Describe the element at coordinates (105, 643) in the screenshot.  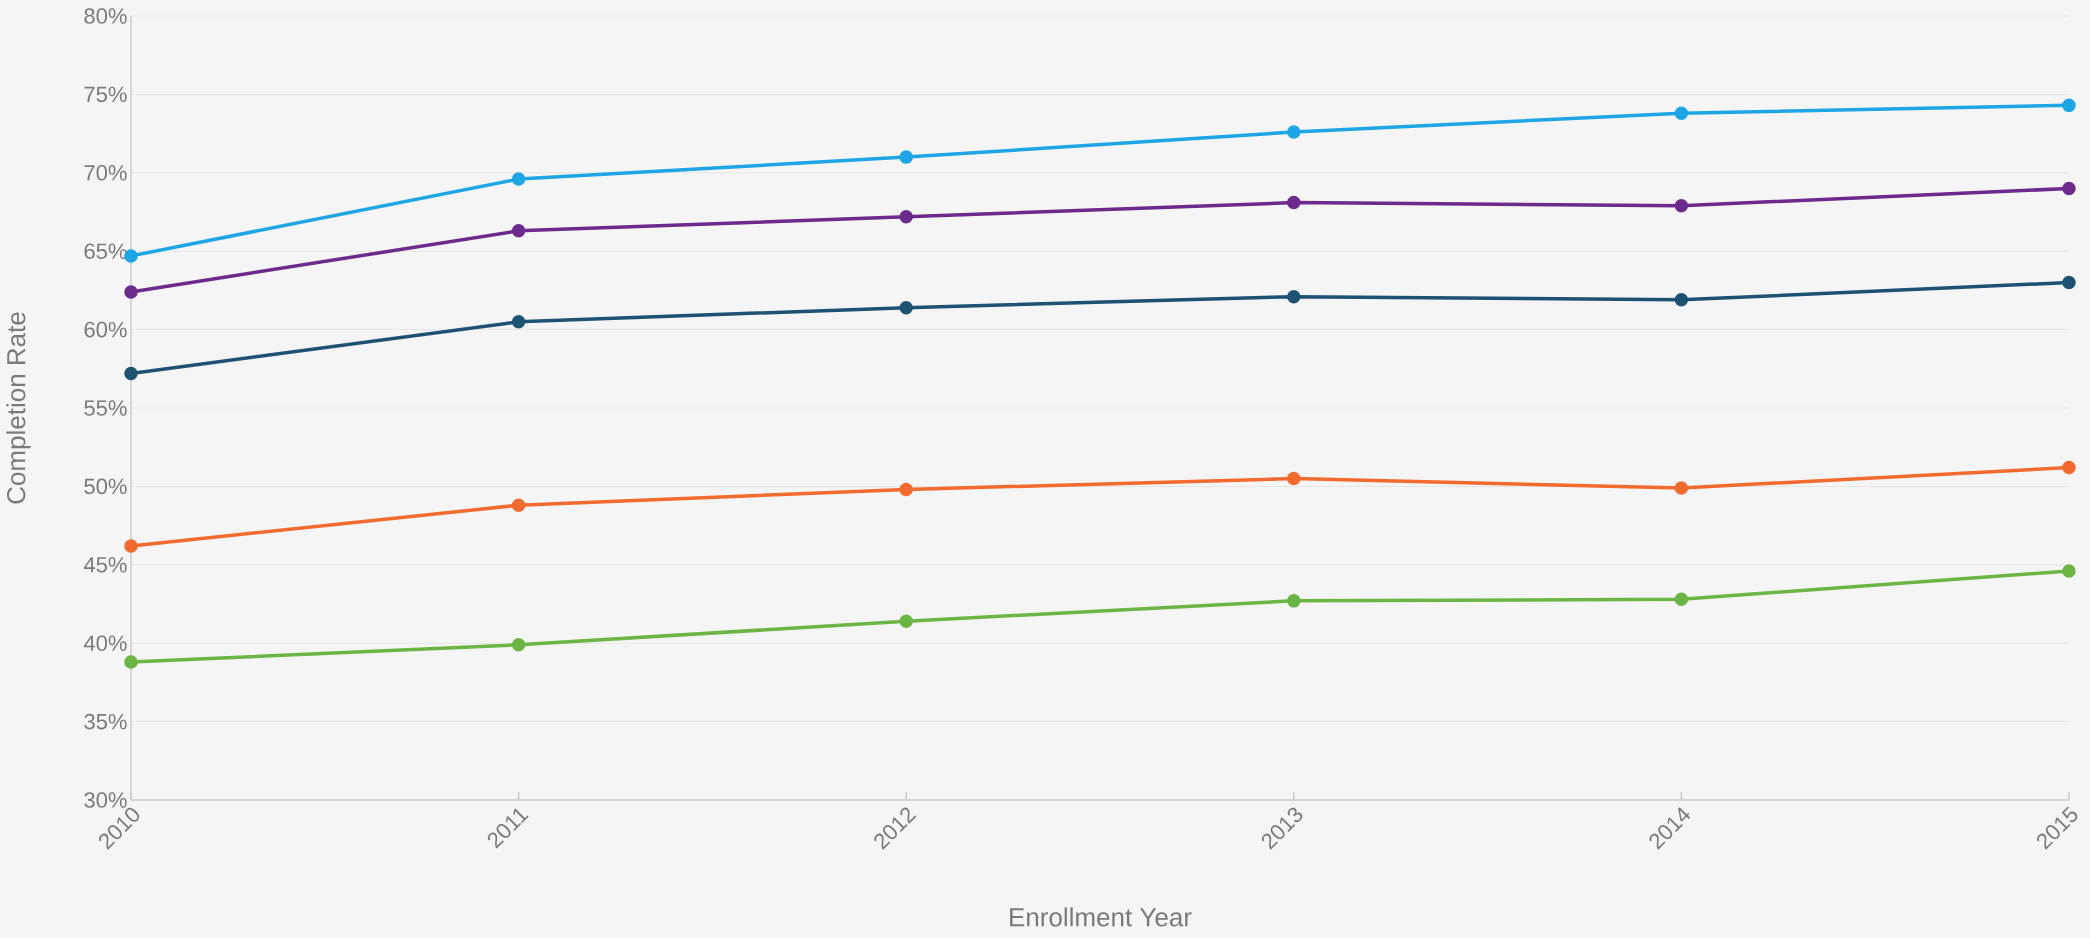
I see `y-tick-label: 40%` at that location.